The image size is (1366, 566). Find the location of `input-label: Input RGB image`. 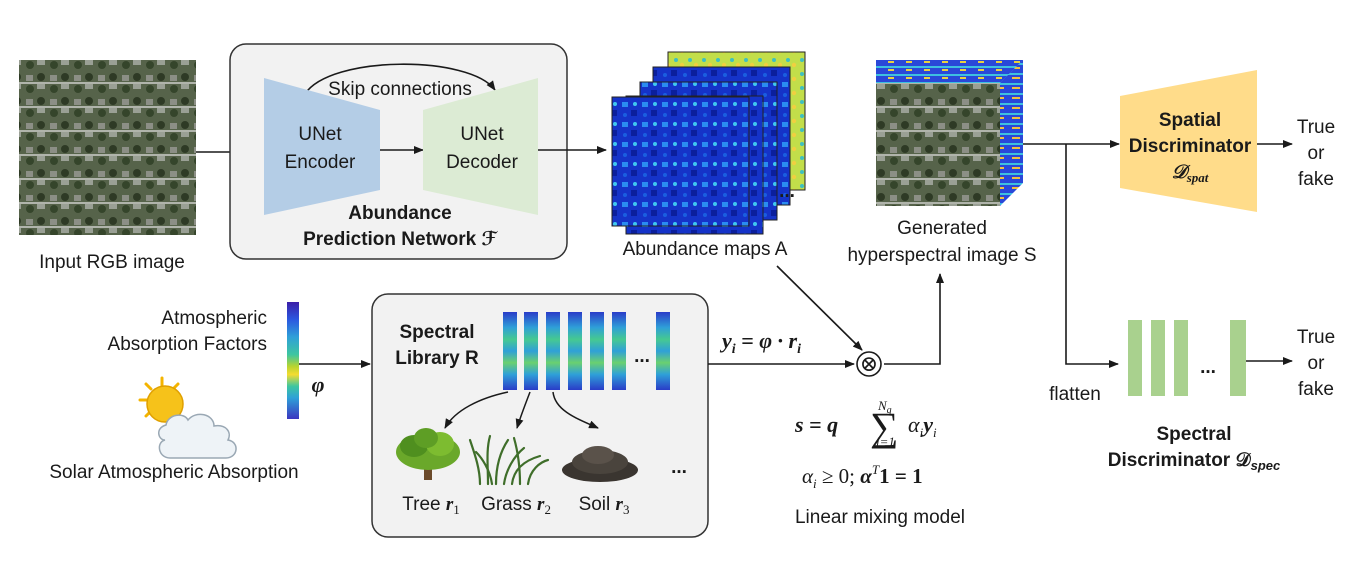

input-label: Input RGB image is located at coordinates (112, 262).